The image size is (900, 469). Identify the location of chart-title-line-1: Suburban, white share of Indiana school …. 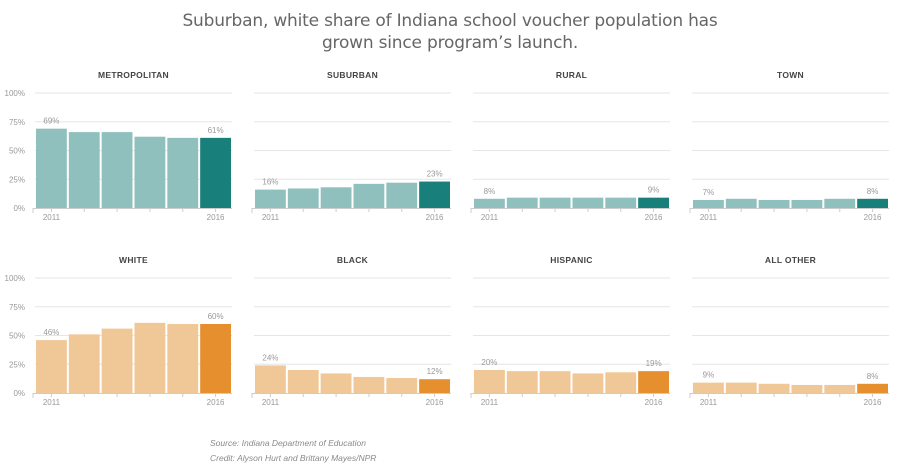
(450, 21).